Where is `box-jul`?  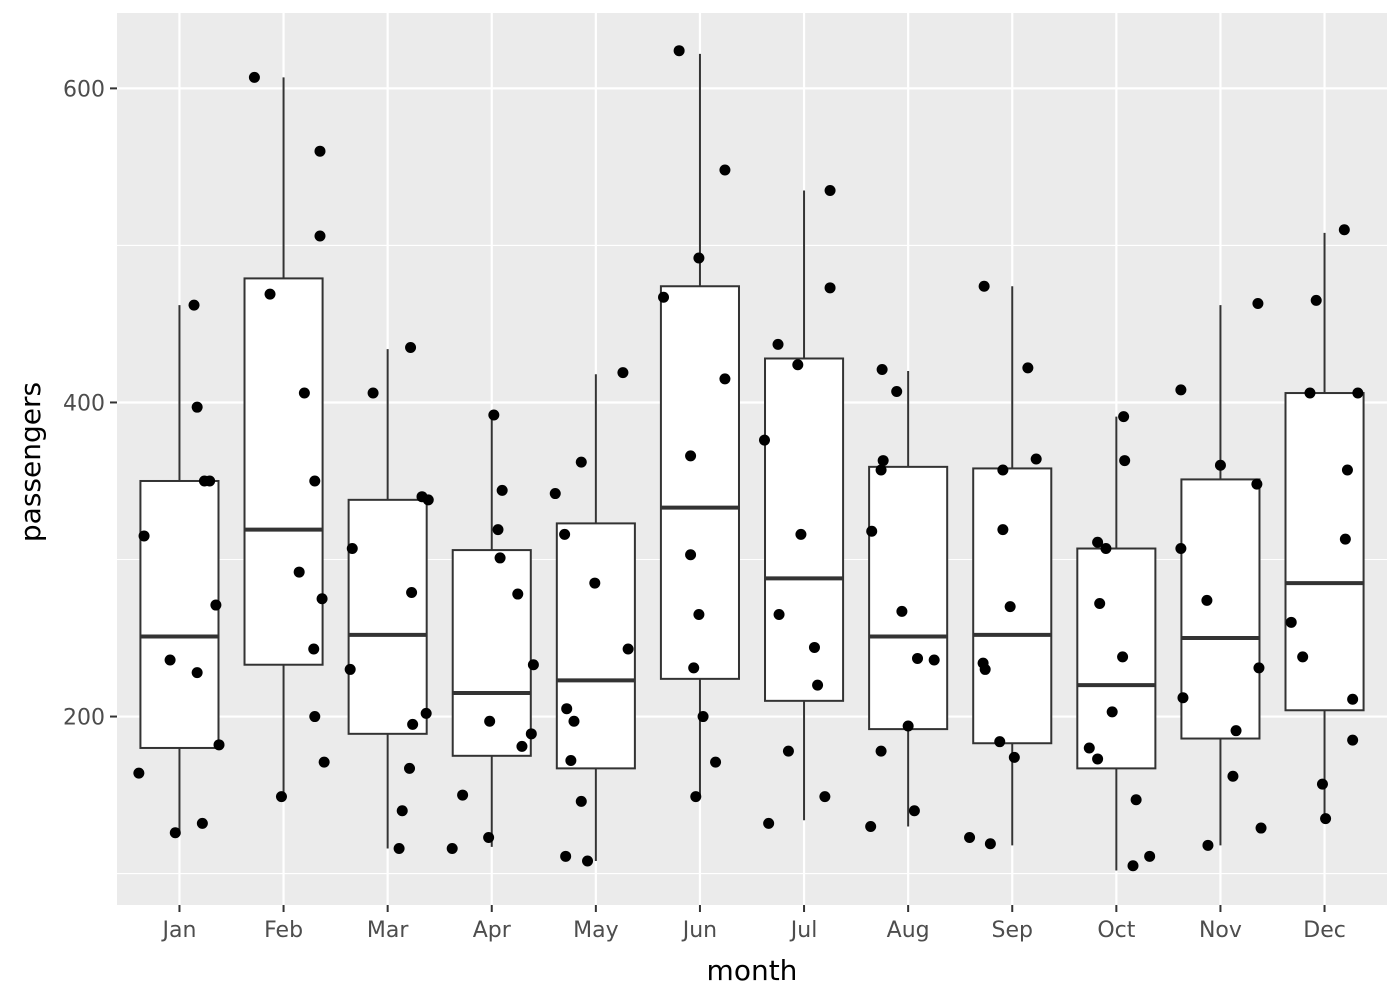 box-jul is located at coordinates (804, 505).